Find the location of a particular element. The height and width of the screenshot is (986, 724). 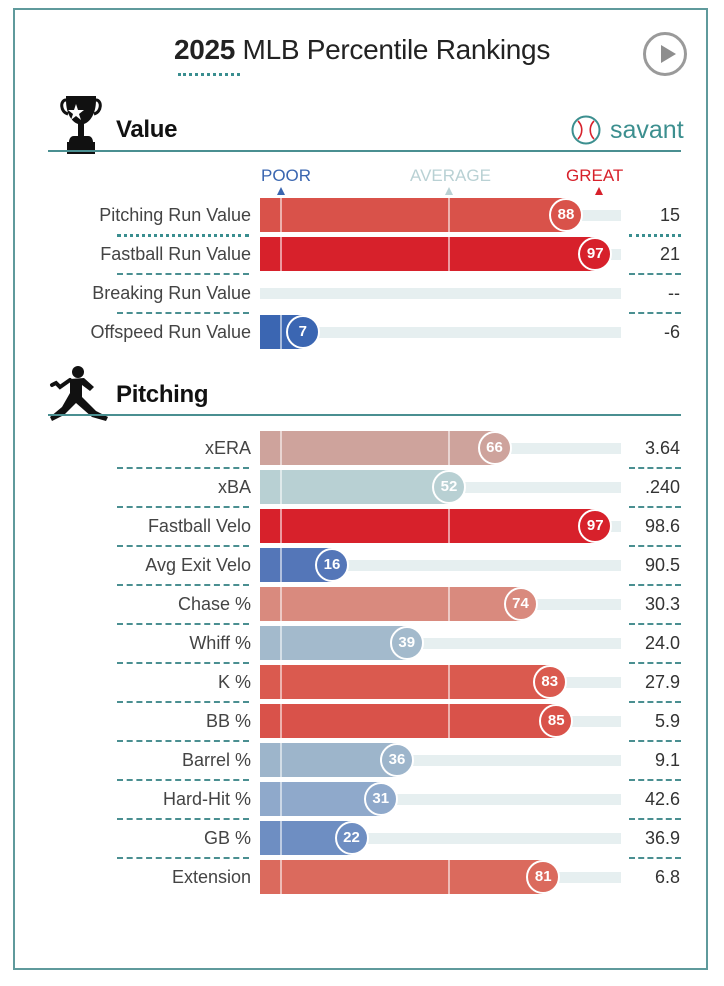

title-year: 2025 is located at coordinates (204, 49).